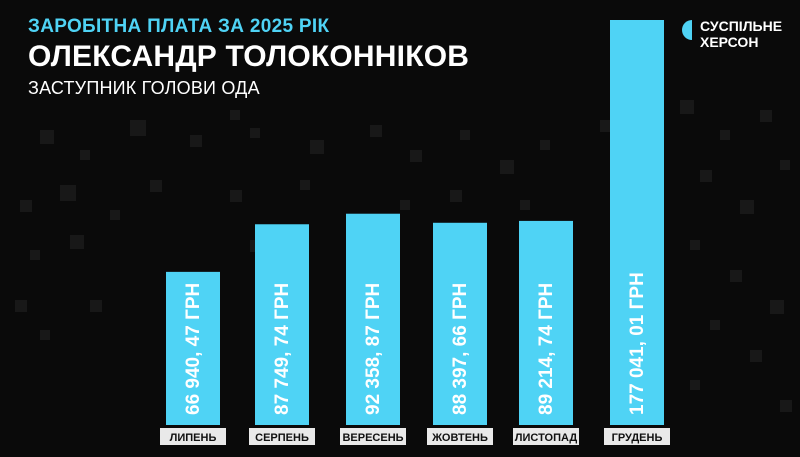 Image resolution: width=800 pixels, height=457 pixels. I want to click on category-label-3: ВЕРЕСЕНЬ, so click(372, 438).